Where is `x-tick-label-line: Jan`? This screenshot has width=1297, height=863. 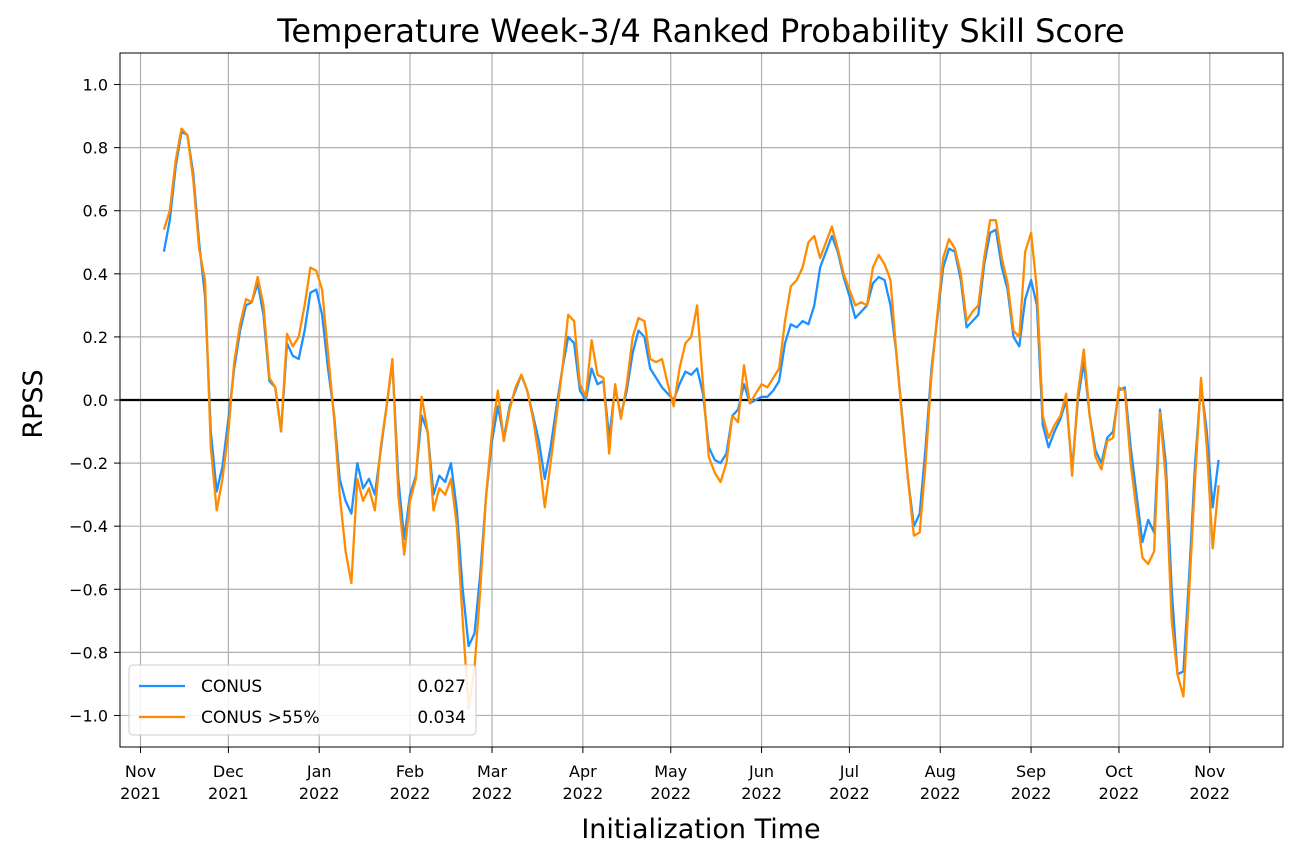 x-tick-label-line: Jan is located at coordinates (319, 771).